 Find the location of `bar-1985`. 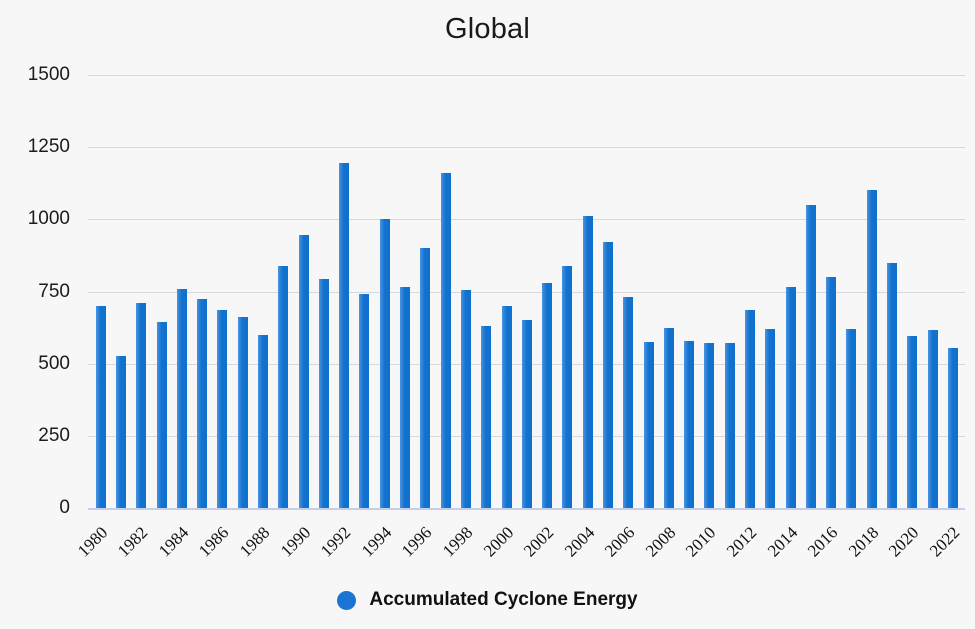

bar-1985 is located at coordinates (202, 403).